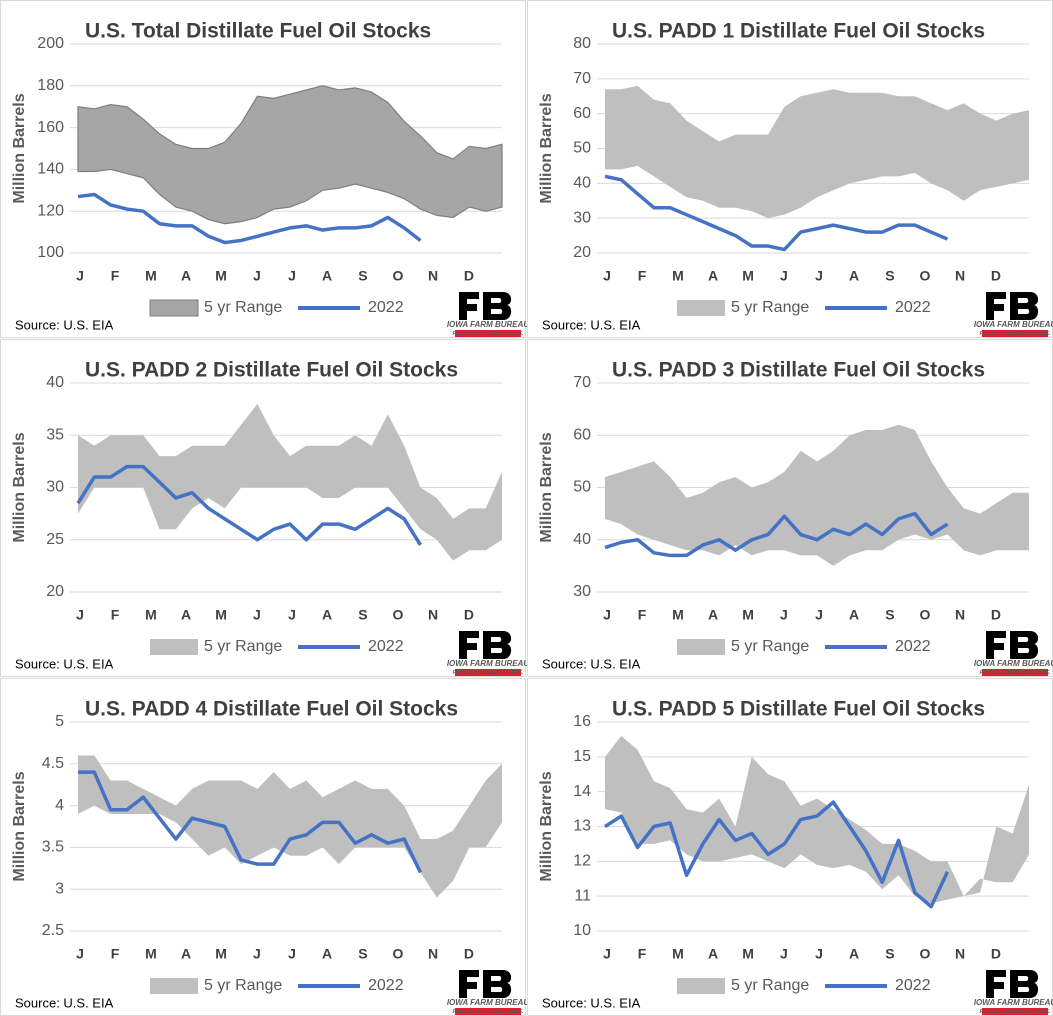 The width and height of the screenshot is (1053, 1016). What do you see at coordinates (59, 721) in the screenshot?
I see `y-tick-label: 5` at bounding box center [59, 721].